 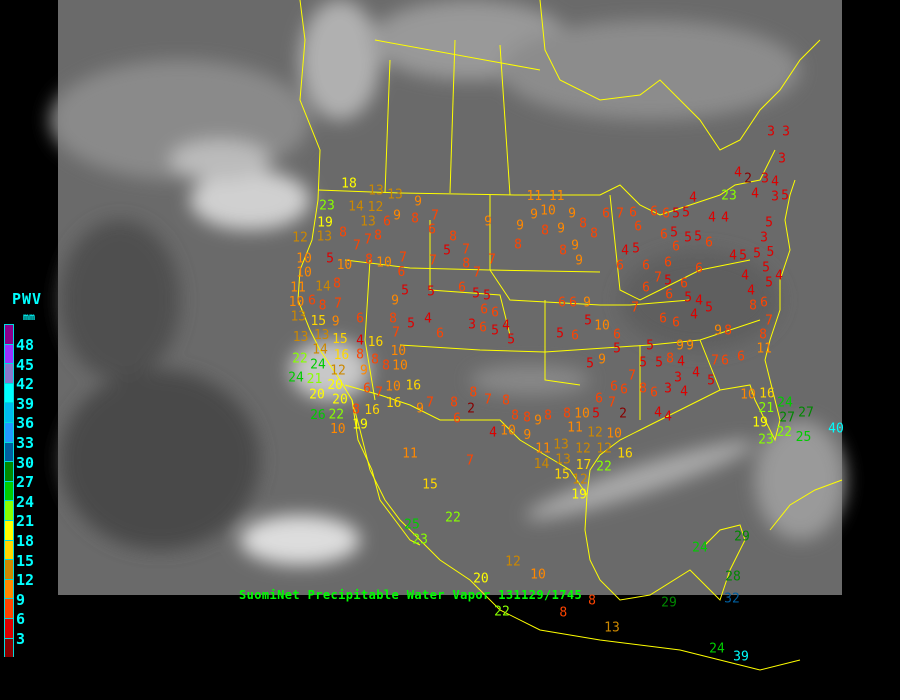 I want to click on station-pwv-label: 32, so click(x=732, y=599).